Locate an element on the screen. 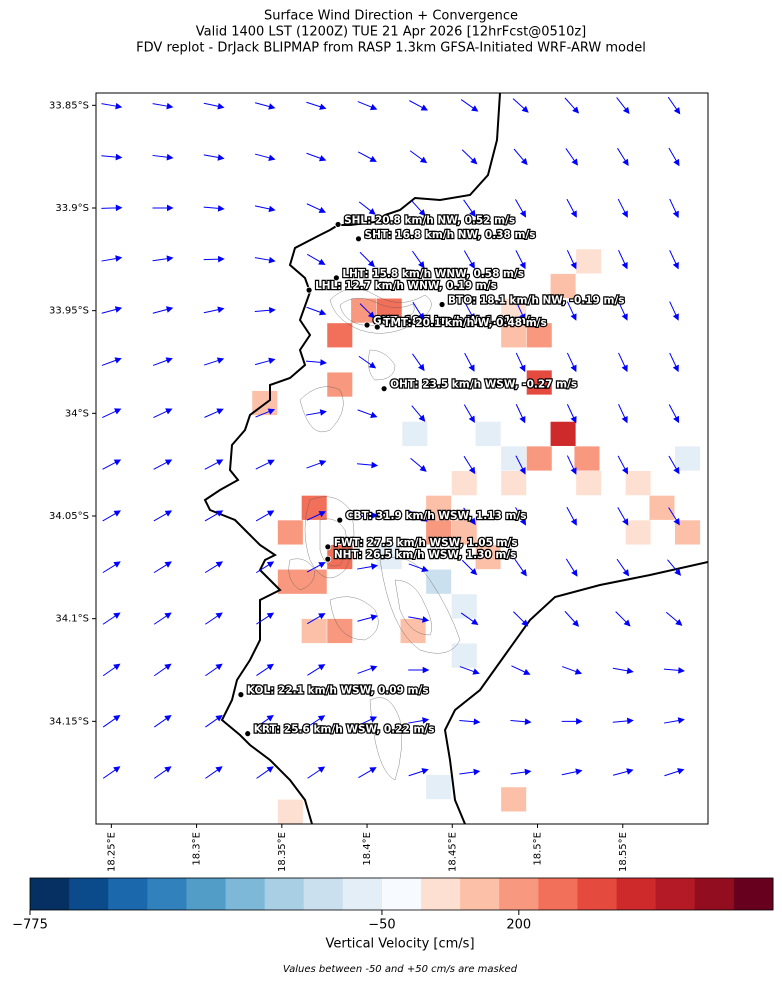 This screenshot has height=988, width=782. station-label: LHT: 15.8 km/h WNW, 0.58 m/s is located at coordinates (433, 274).